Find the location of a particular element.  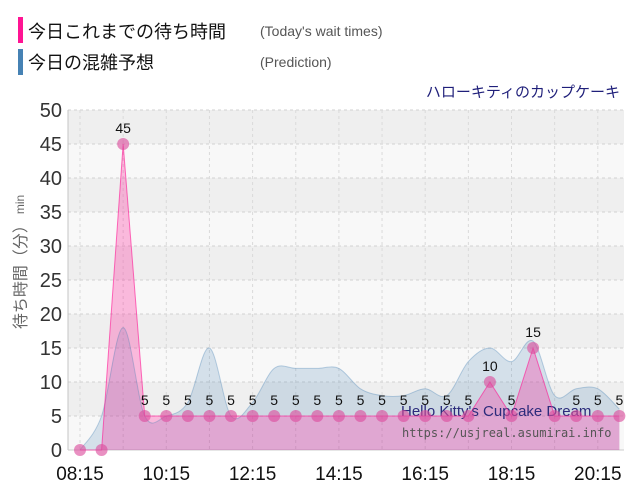

x-tick-label: 18:15 is located at coordinates (512, 474).